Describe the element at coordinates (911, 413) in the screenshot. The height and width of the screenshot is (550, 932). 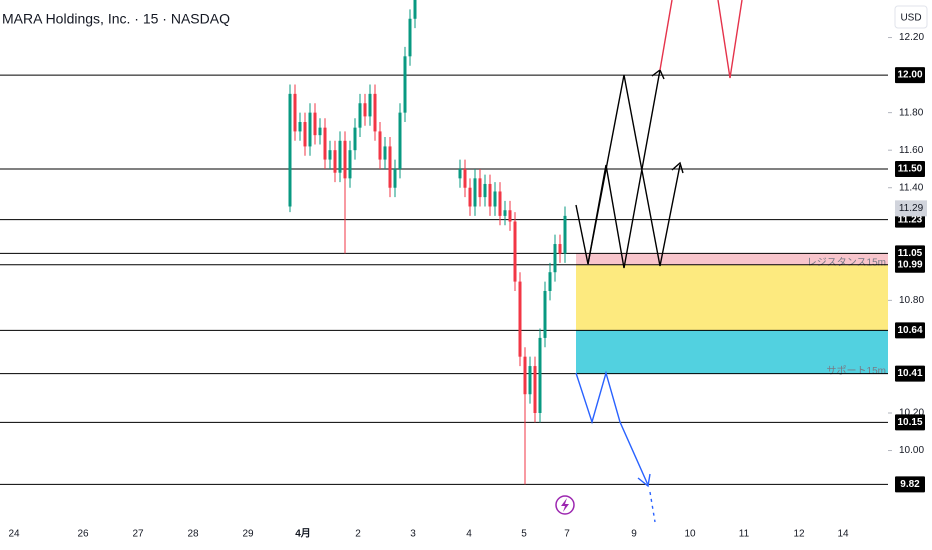
I see `y-tick-label: 10.20` at that location.